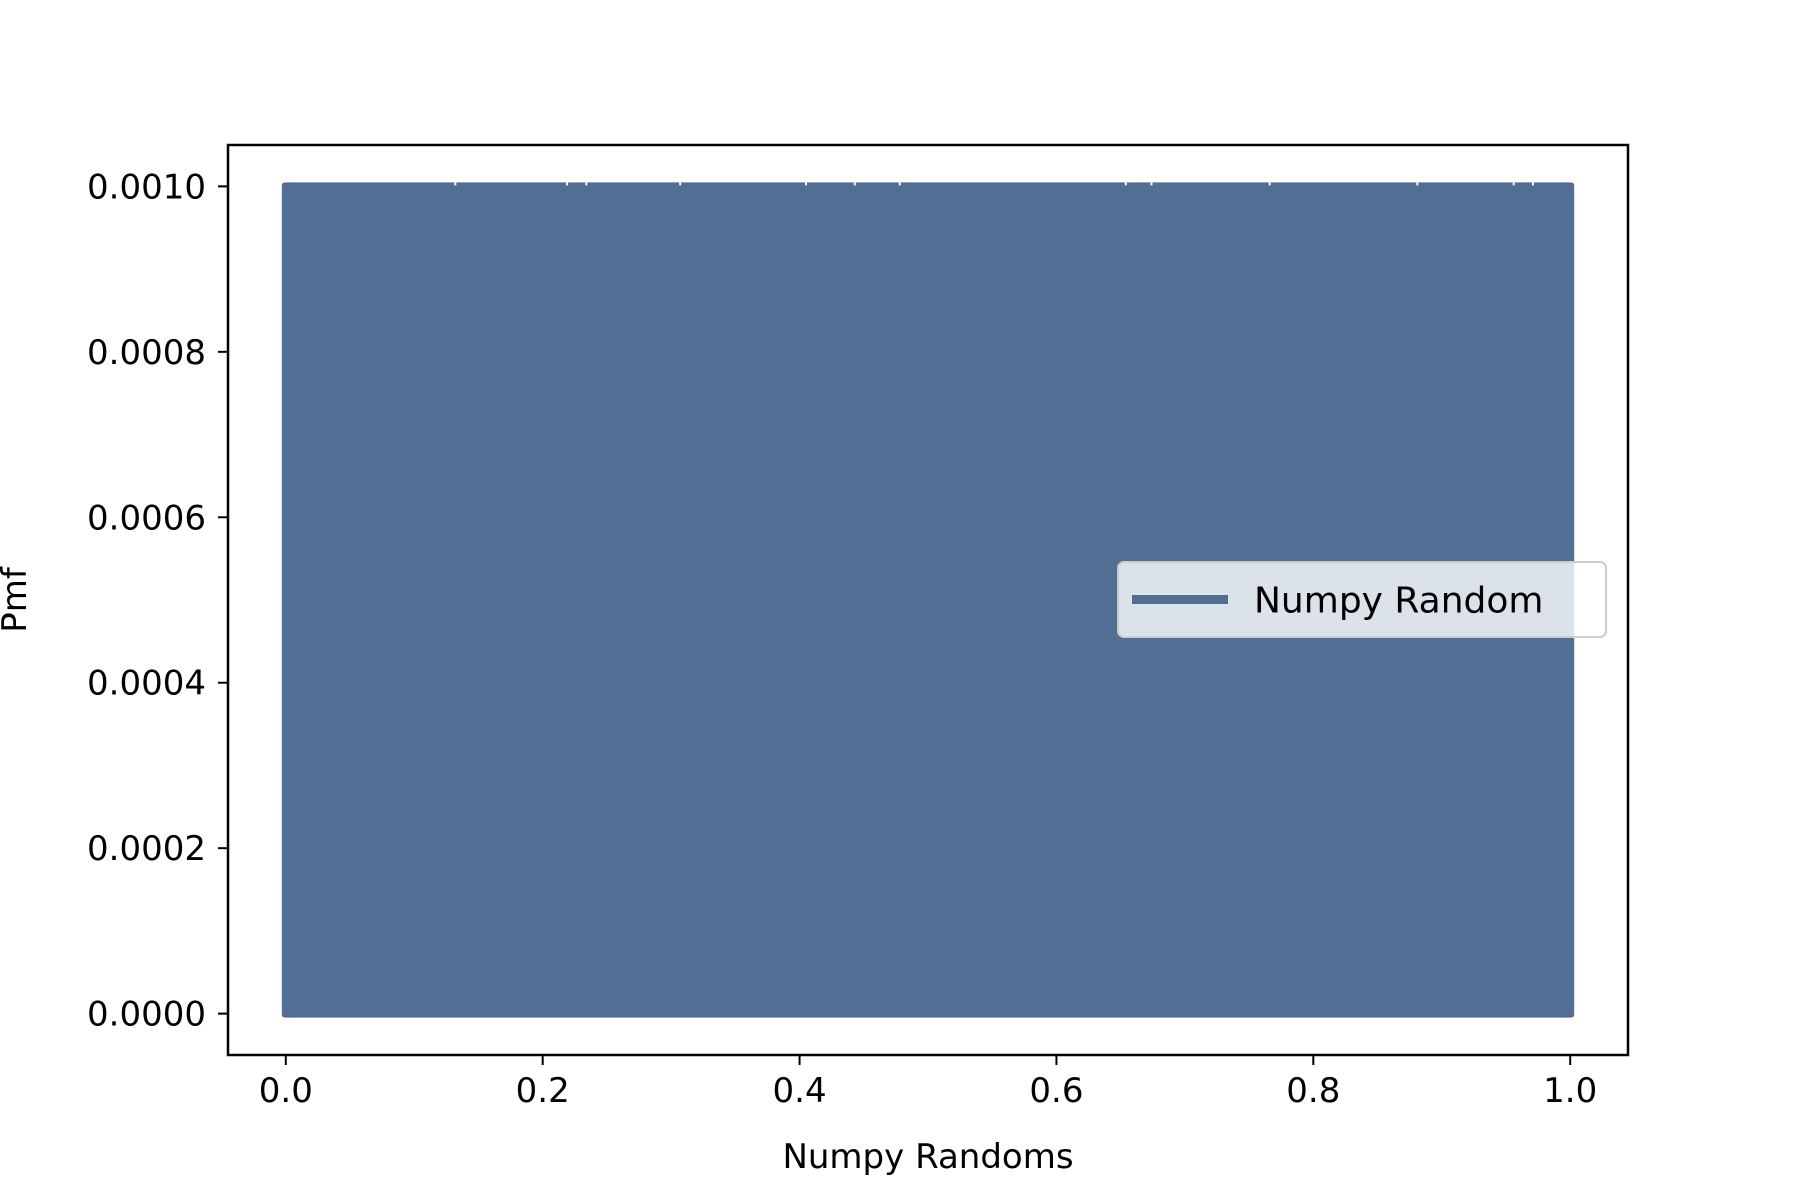 This screenshot has height=1200, width=1800. What do you see at coordinates (286, 1091) in the screenshot?
I see `x-tick-label: 0.0` at bounding box center [286, 1091].